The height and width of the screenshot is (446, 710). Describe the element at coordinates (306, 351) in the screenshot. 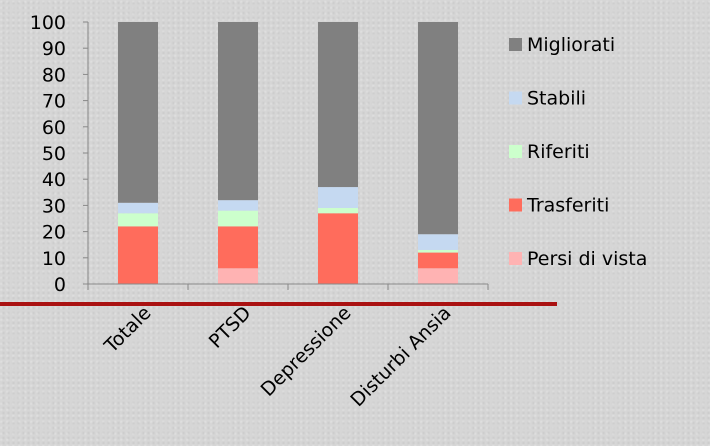

I see `x-category-label: Depressione` at that location.